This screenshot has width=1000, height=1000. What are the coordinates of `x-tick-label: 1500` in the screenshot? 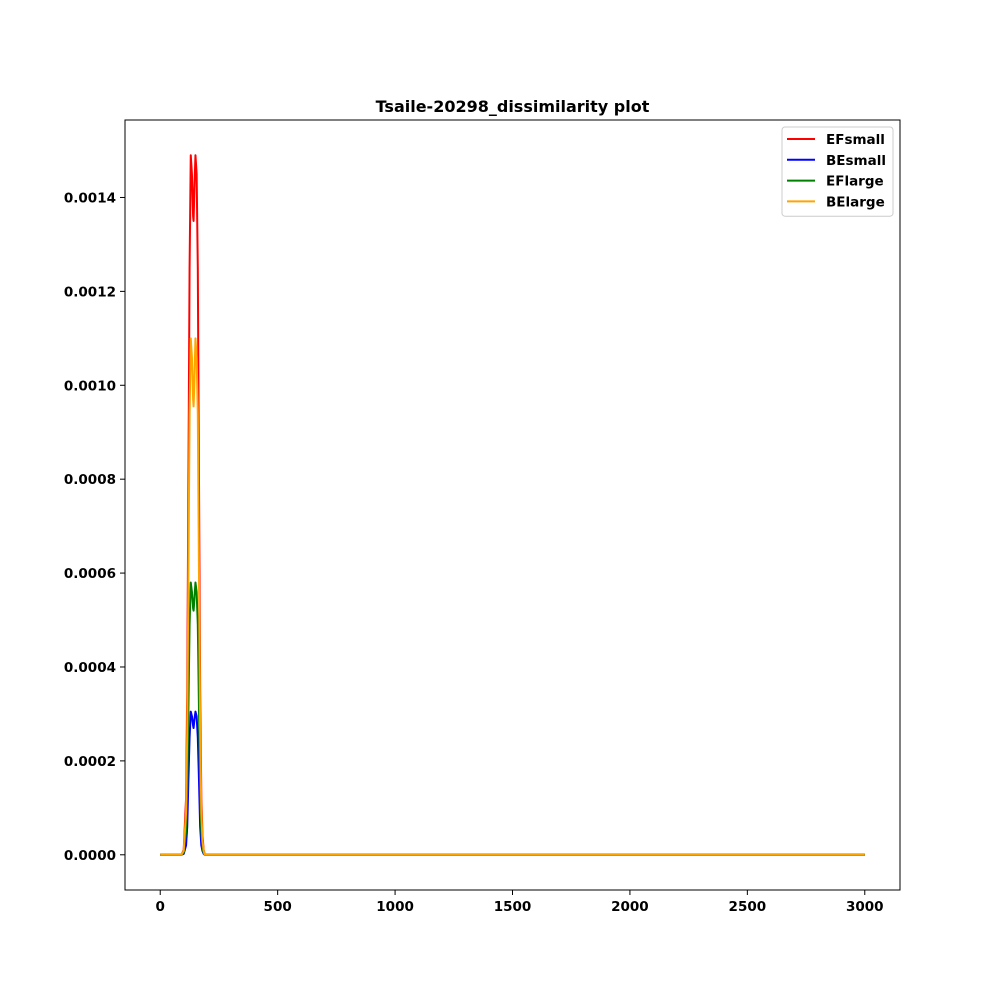 It's located at (513, 907).